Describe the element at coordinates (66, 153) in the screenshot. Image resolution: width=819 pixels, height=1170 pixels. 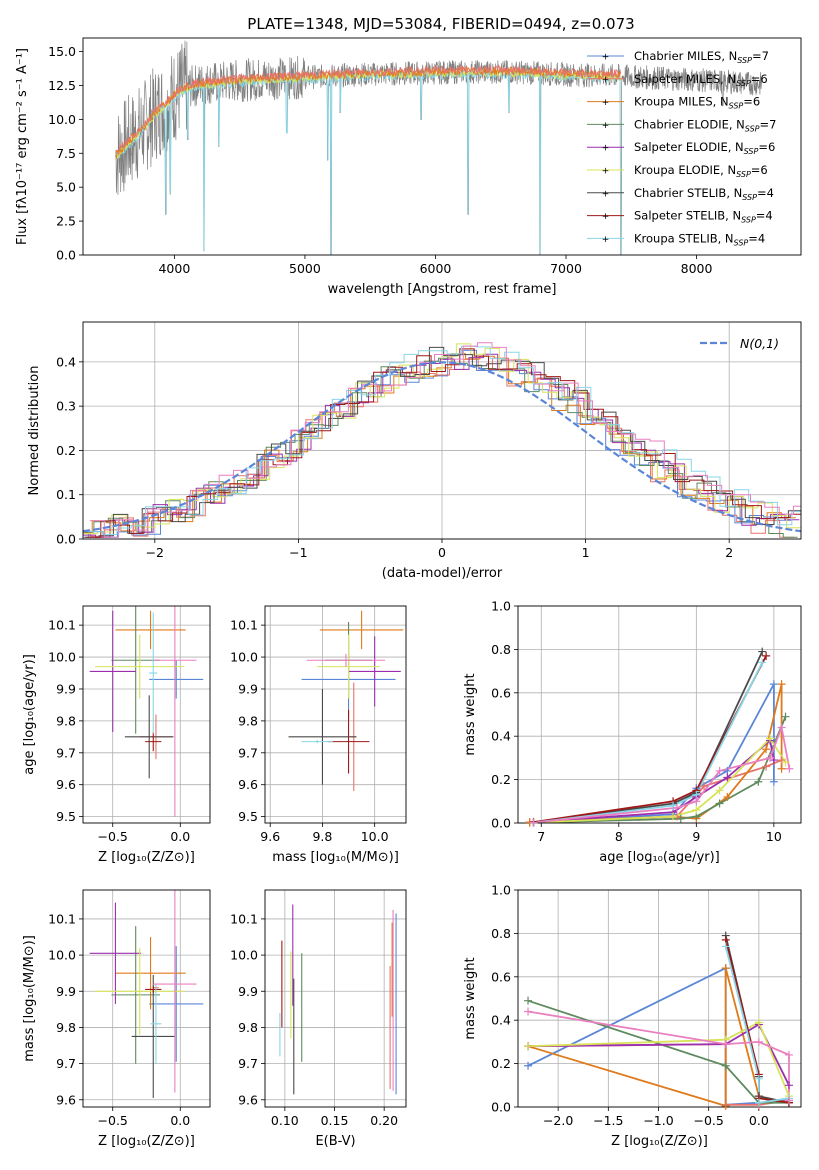
I see `y-tick-label: 7.5` at that location.